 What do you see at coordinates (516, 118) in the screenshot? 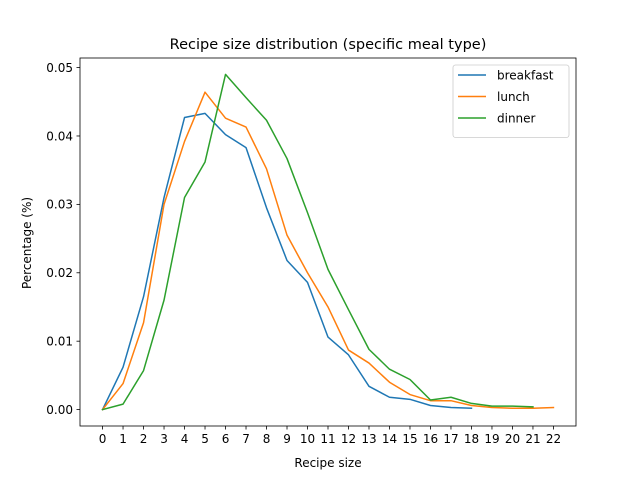
I see `legend-label-dinner: dinner` at bounding box center [516, 118].